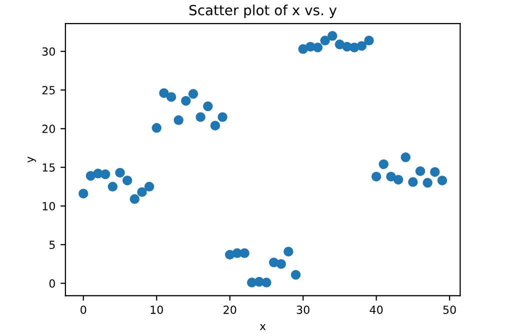 The width and height of the screenshot is (532, 336). Describe the element at coordinates (303, 310) in the screenshot. I see `x-tick-label: 30` at that location.